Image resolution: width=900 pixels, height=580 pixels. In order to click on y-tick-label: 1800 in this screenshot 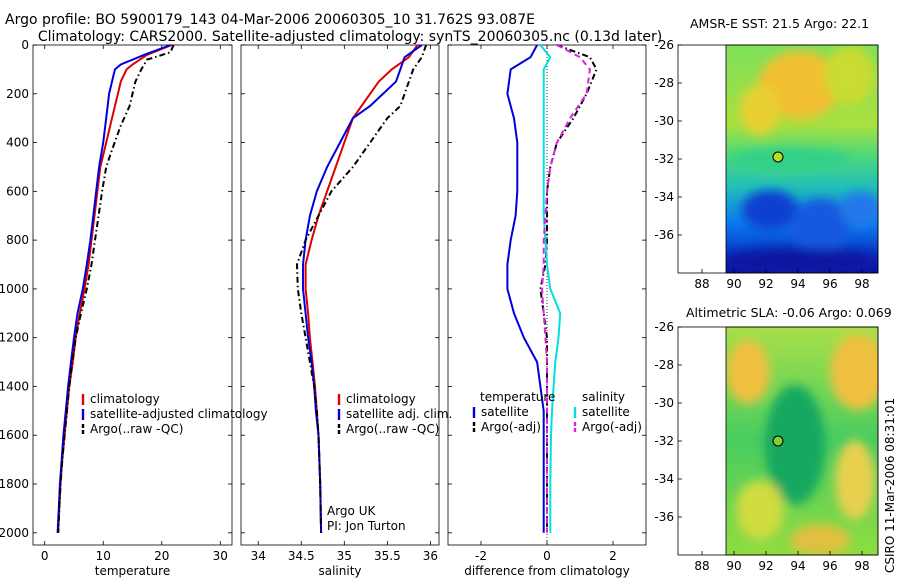, I will do `click(14, 484)`.